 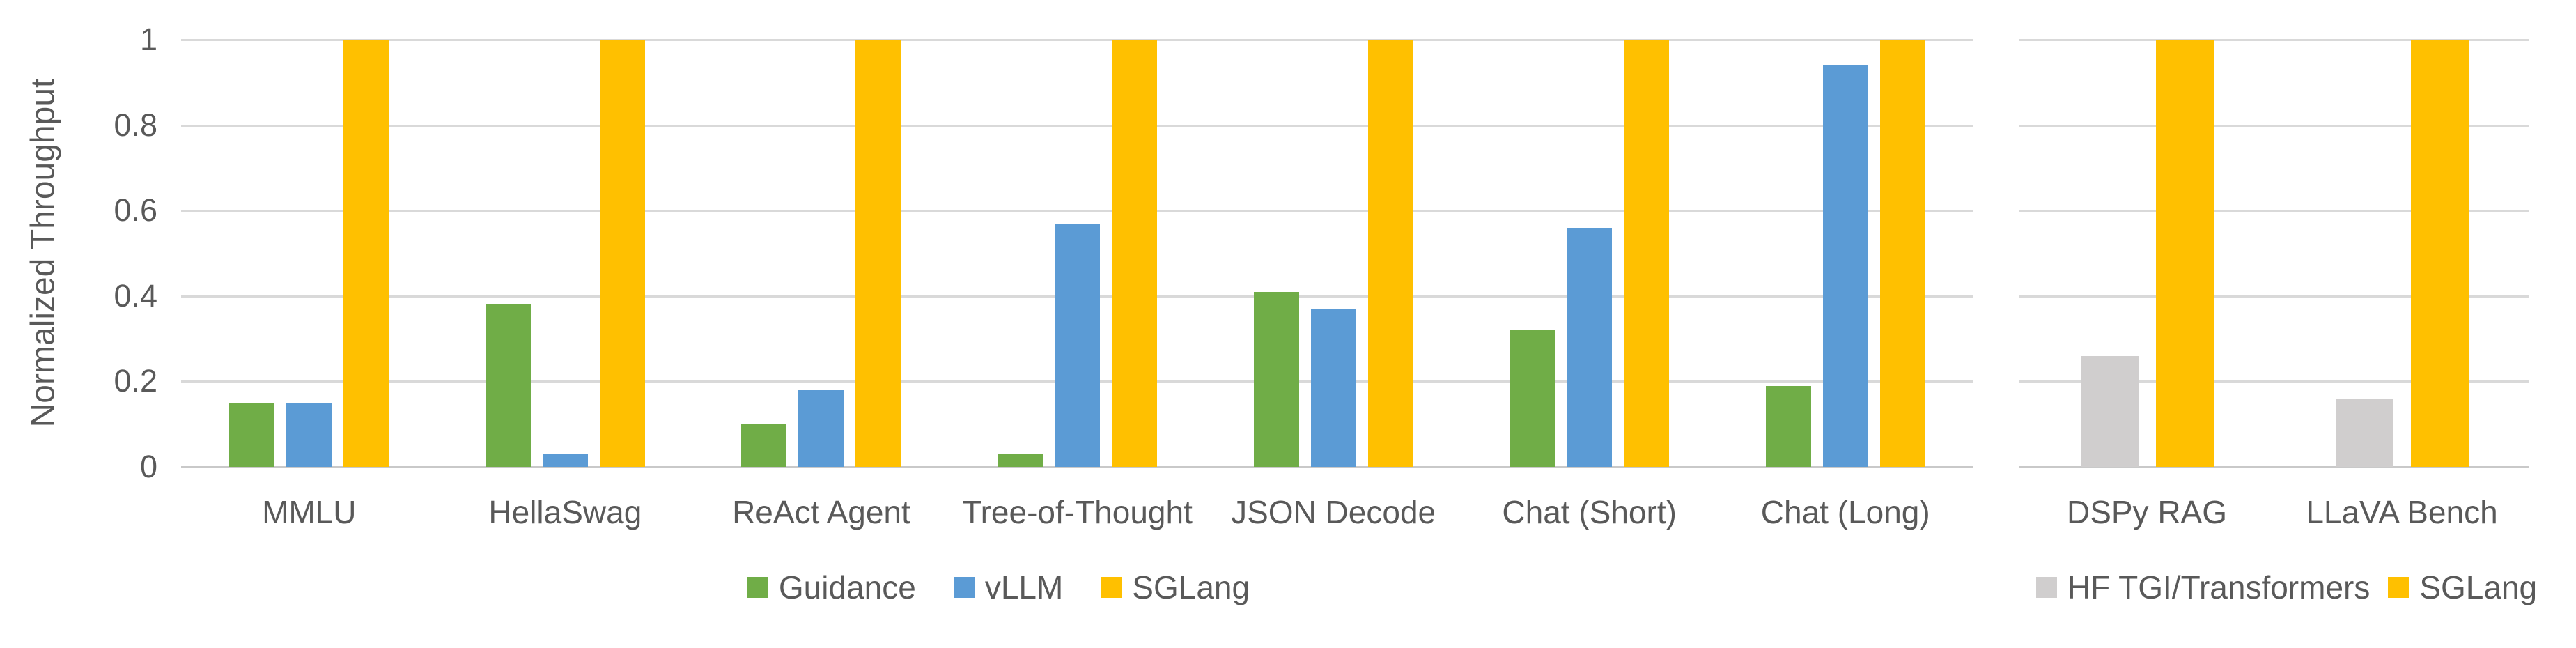 I want to click on legend-item-vllm: vLLM, so click(x=1008, y=587).